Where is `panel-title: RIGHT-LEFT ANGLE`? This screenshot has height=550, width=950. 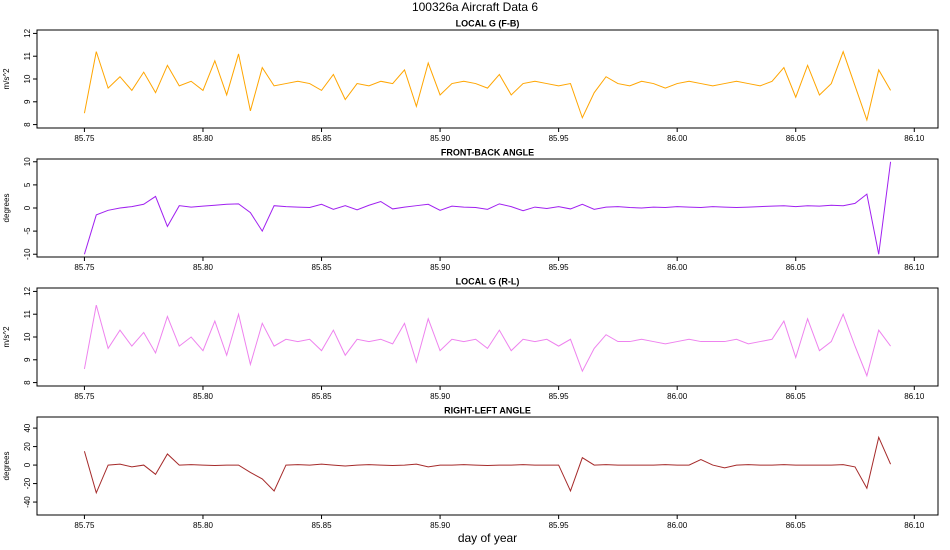
panel-title: RIGHT-LEFT ANGLE is located at coordinates (487, 410).